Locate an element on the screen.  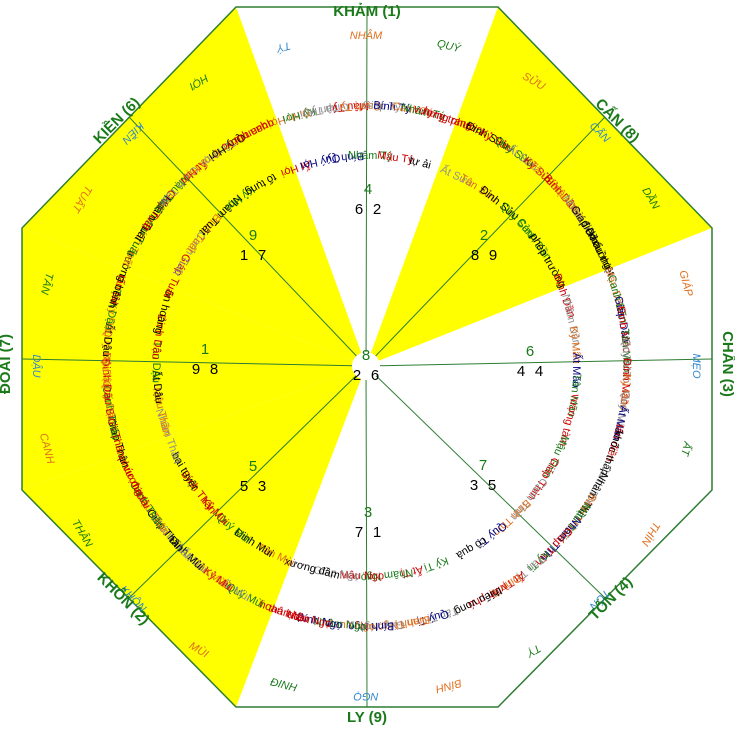
sector-title-label: TÂN is located at coordinates (47, 283).